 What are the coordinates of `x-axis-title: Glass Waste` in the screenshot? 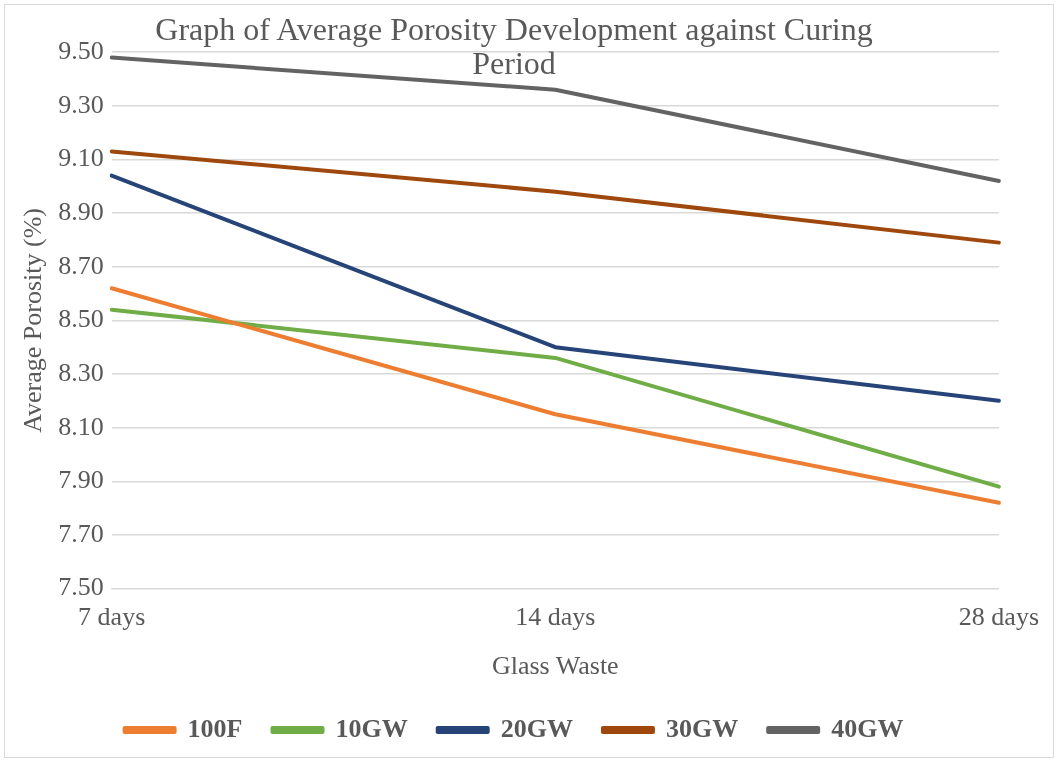 It's located at (555, 666).